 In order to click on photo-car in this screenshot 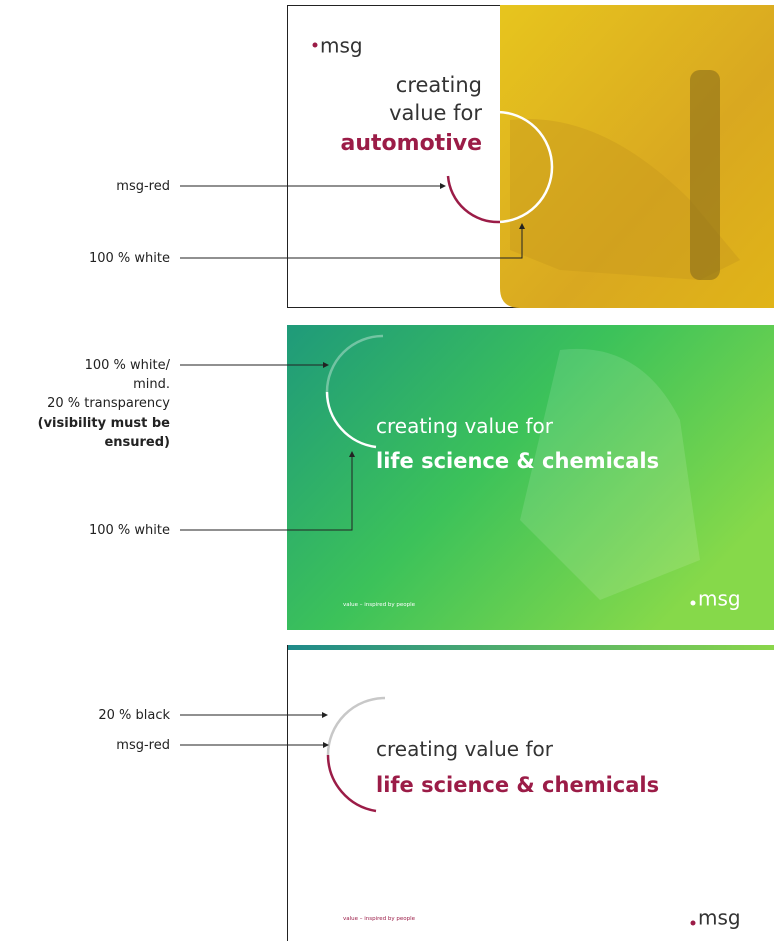, I will do `click(625, 199)`.